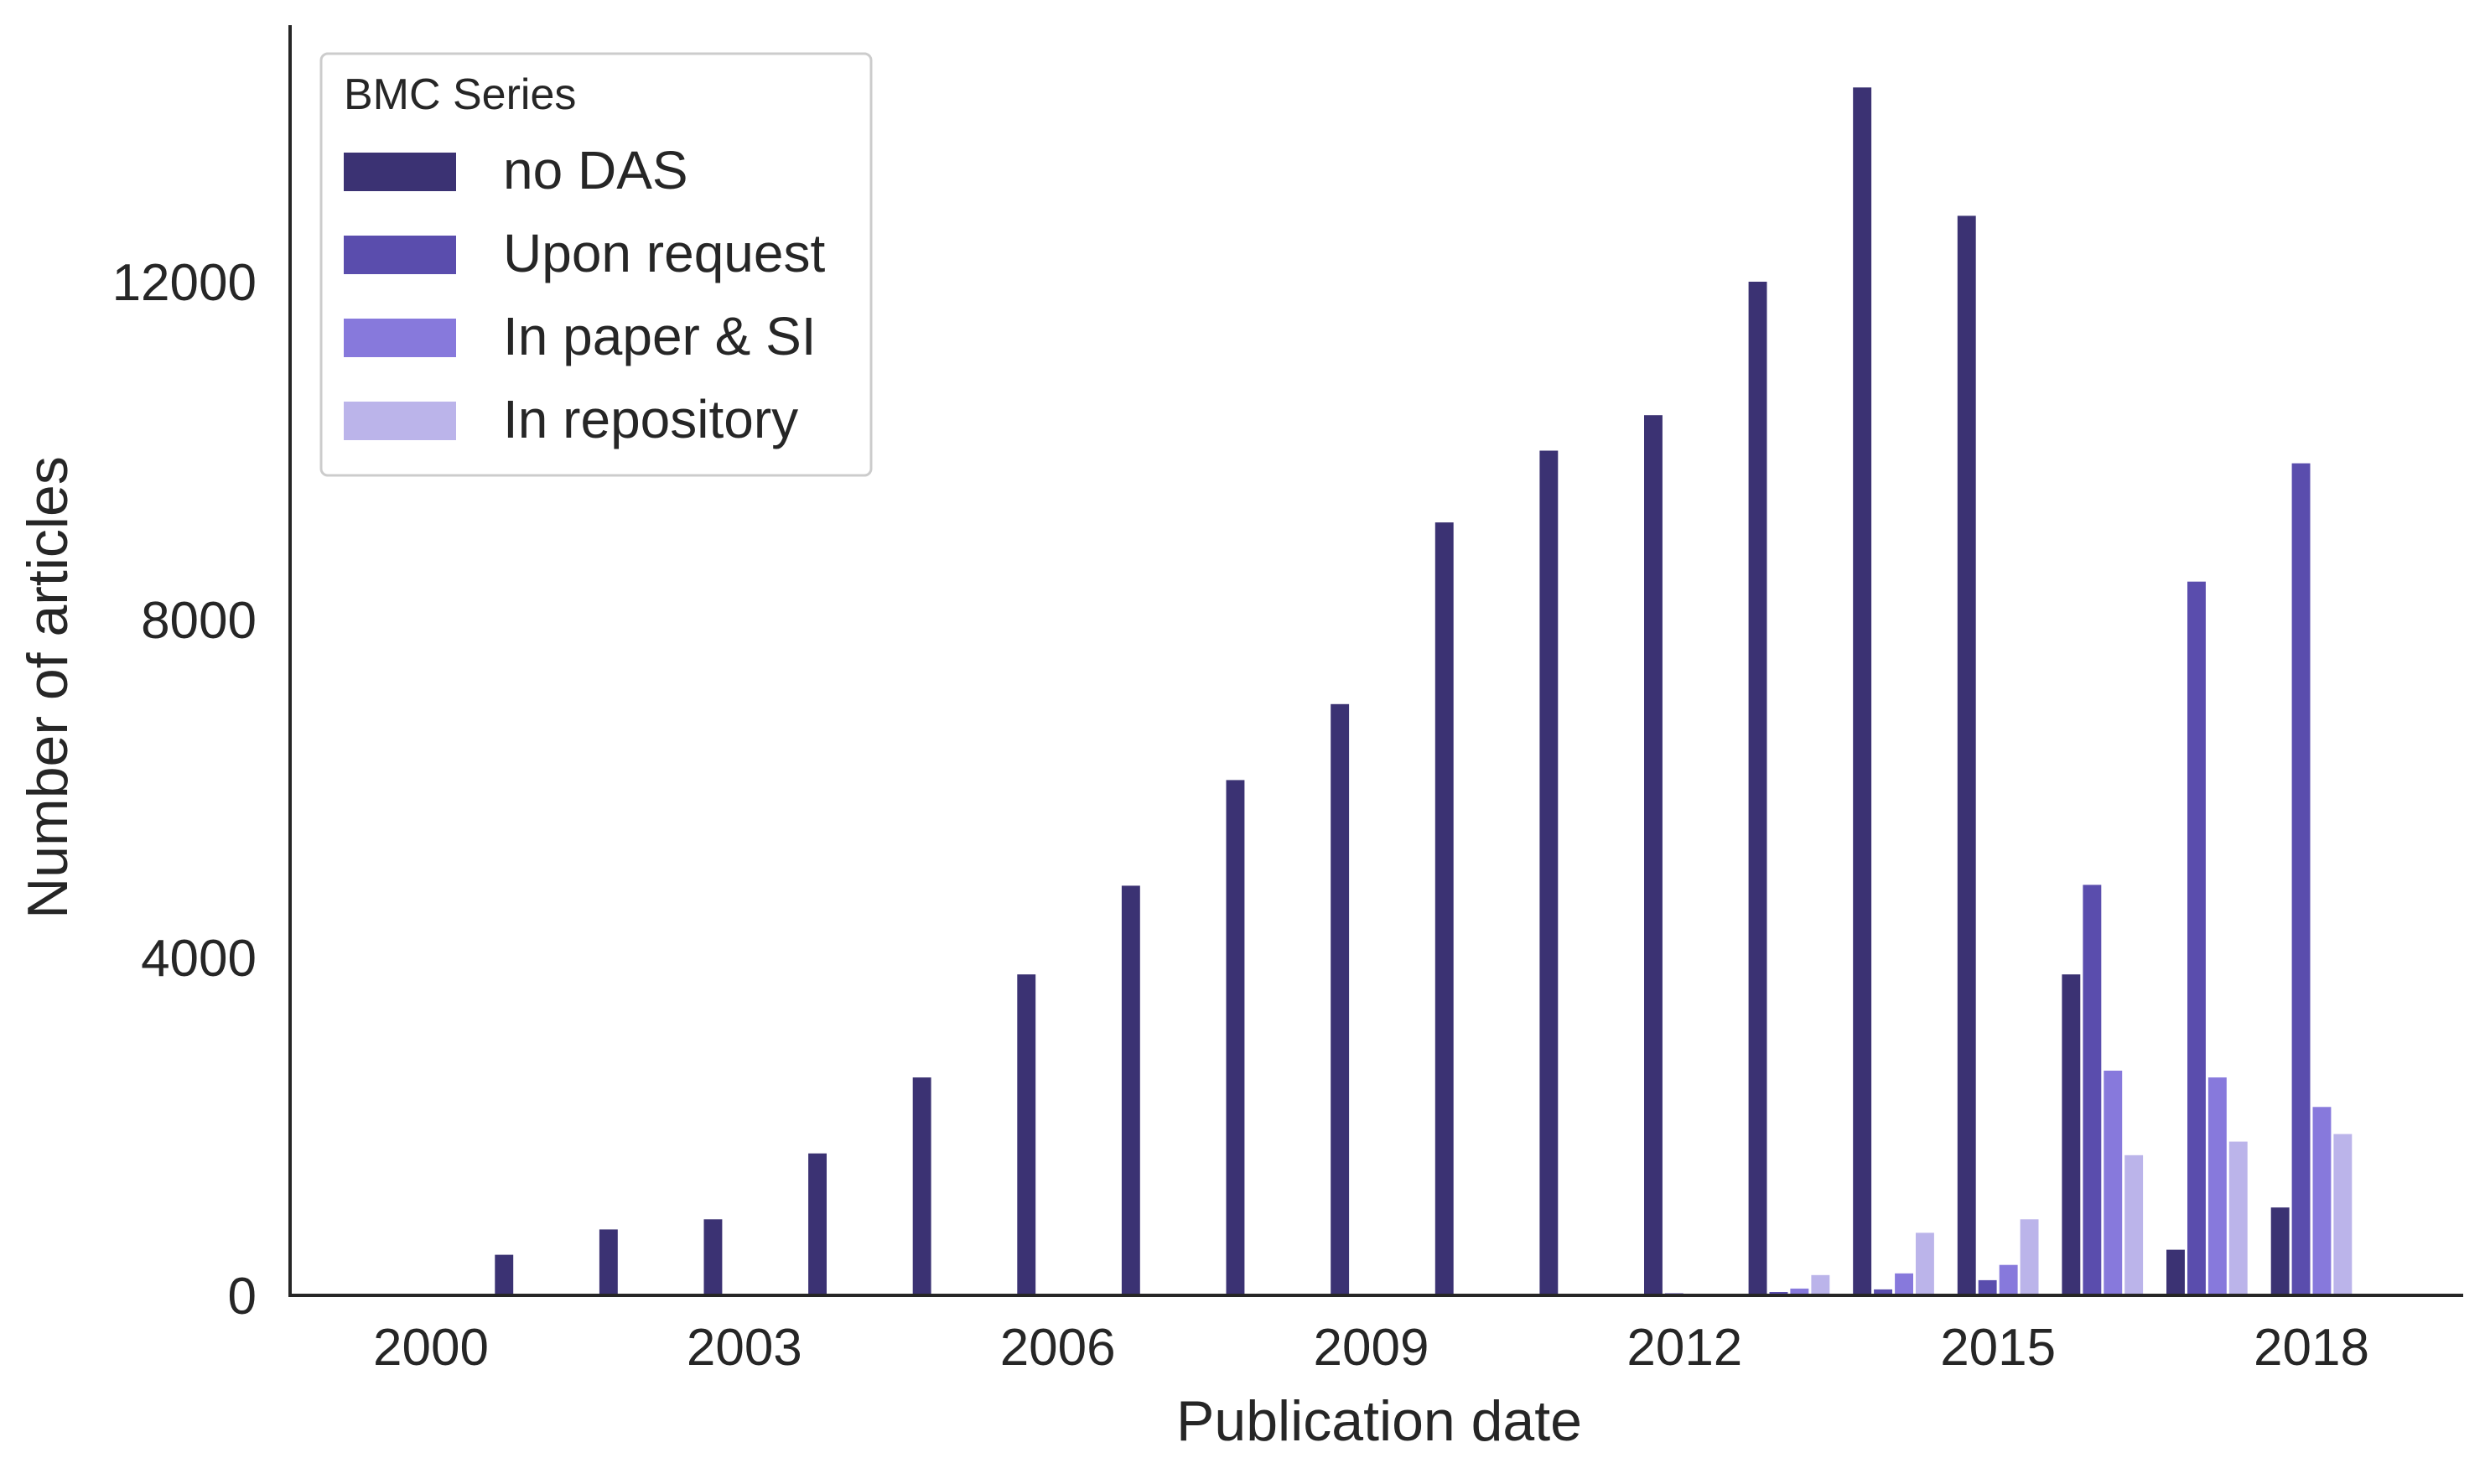 The width and height of the screenshot is (2485, 1484). What do you see at coordinates (2113, 1183) in the screenshot?
I see `bar-in-paper-si-2016` at bounding box center [2113, 1183].